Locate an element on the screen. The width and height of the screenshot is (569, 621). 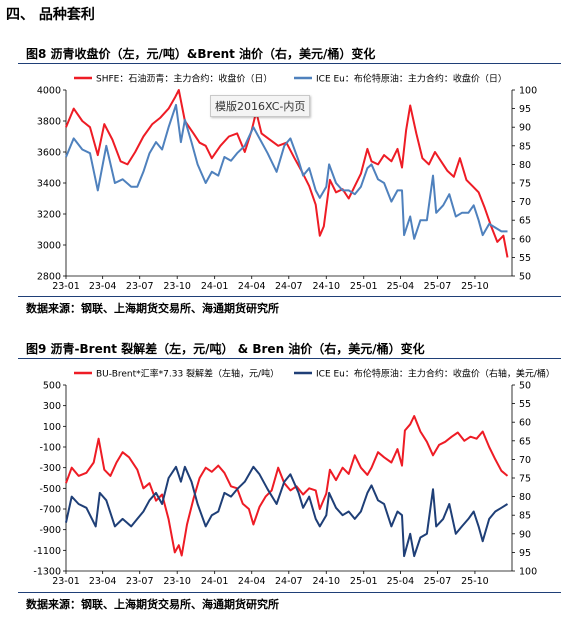
figure-8-top-rule is located at coordinates (289, 63).